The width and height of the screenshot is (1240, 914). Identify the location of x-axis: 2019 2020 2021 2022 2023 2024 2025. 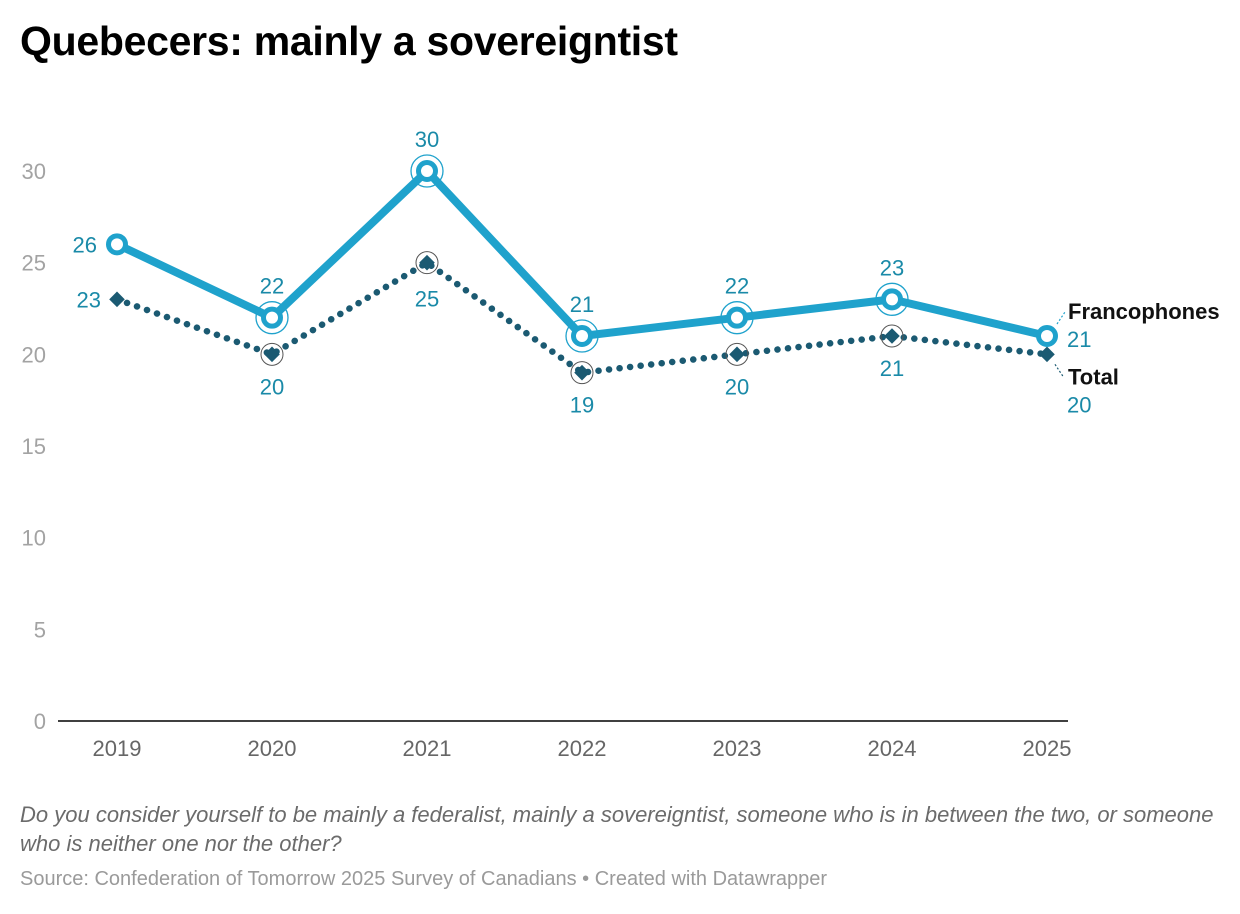
(582, 748).